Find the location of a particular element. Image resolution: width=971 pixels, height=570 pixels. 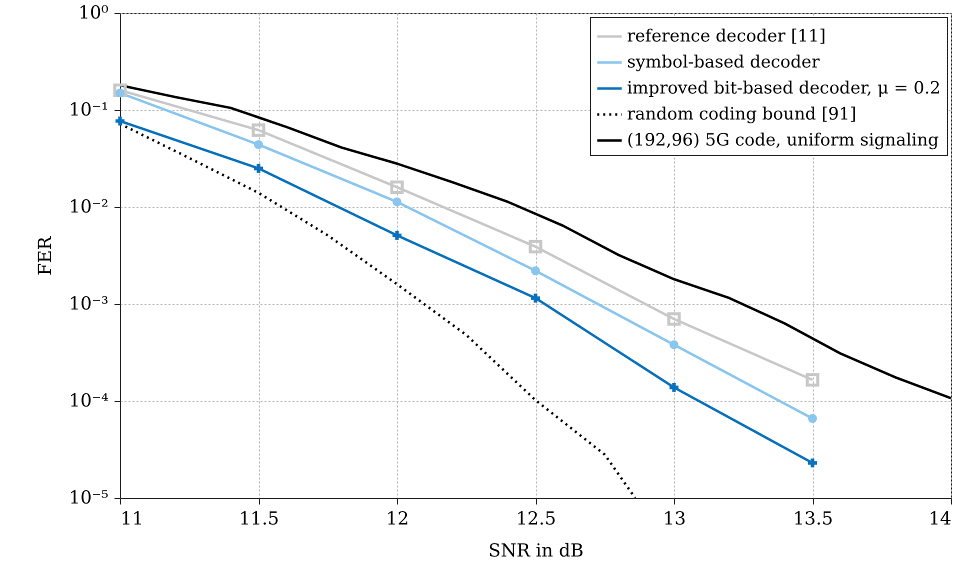

y-tick-label: 10⁻³ is located at coordinates (88, 304).